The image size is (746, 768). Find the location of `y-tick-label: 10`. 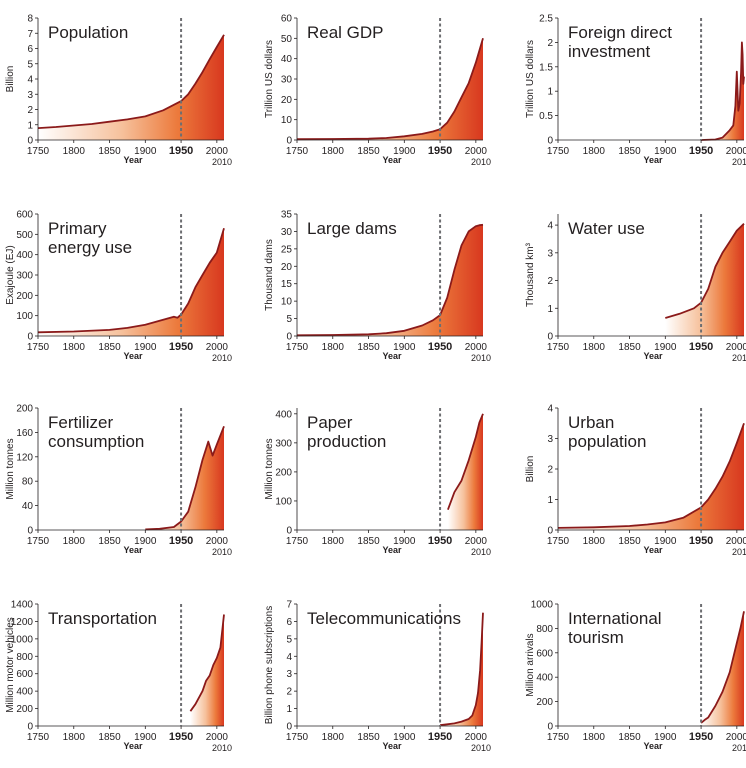

y-tick-label: 10 is located at coordinates (287, 302).